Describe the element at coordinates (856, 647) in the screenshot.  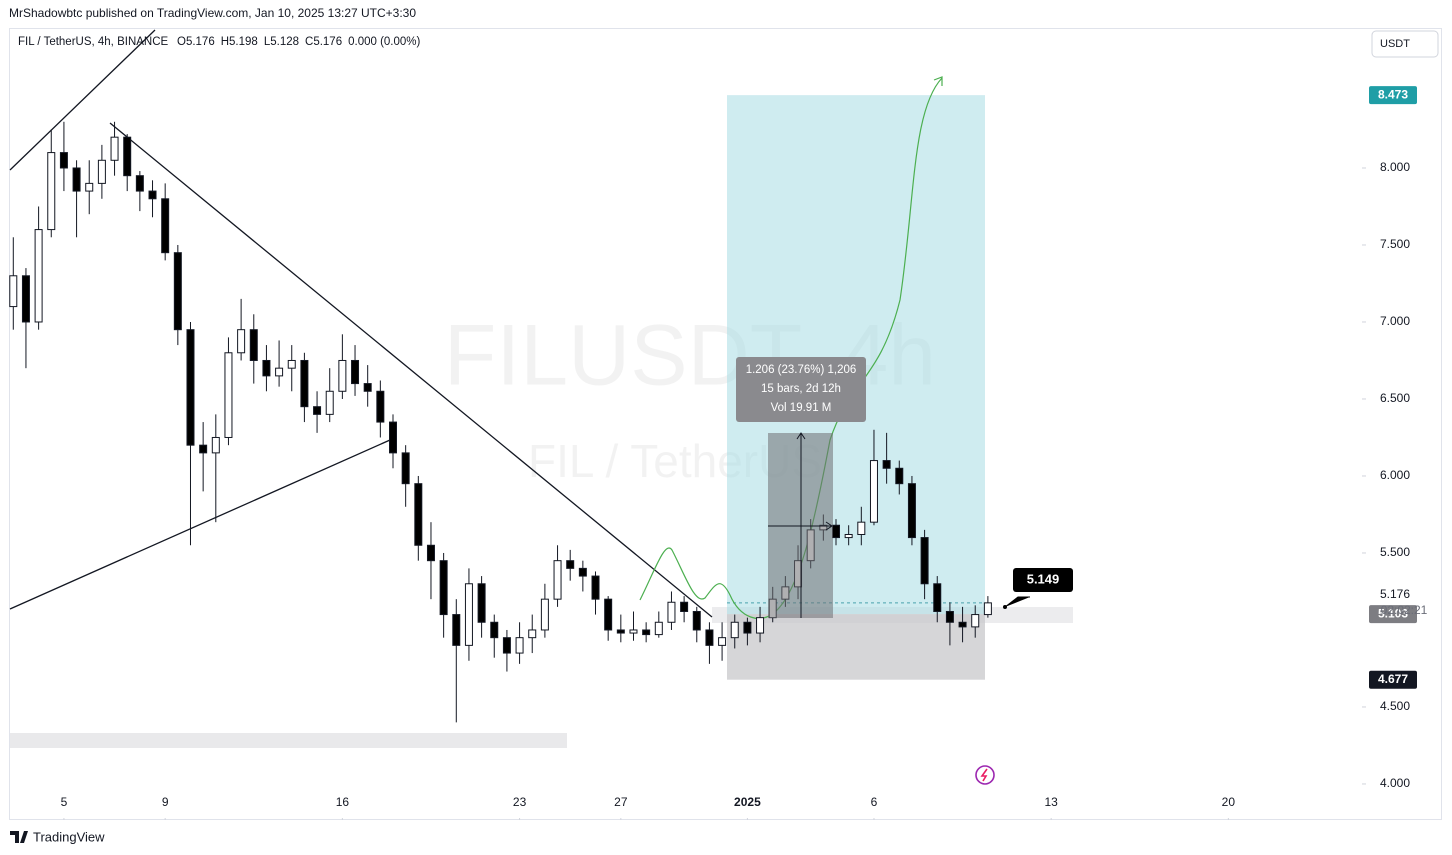
I see `loss-zone` at that location.